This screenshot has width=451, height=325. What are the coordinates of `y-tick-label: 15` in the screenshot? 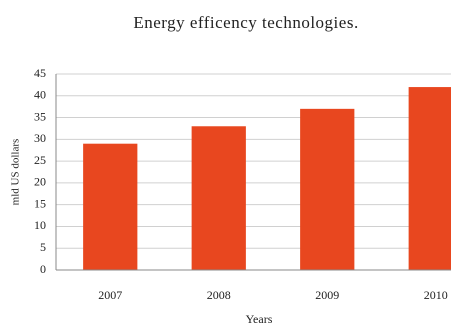 It's located at (40, 203).